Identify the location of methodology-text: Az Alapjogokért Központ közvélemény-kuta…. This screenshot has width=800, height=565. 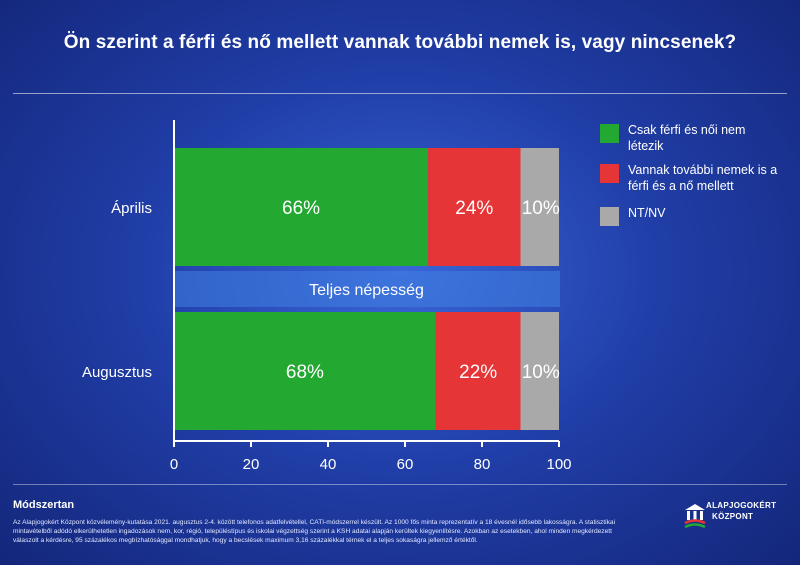
(314, 531).